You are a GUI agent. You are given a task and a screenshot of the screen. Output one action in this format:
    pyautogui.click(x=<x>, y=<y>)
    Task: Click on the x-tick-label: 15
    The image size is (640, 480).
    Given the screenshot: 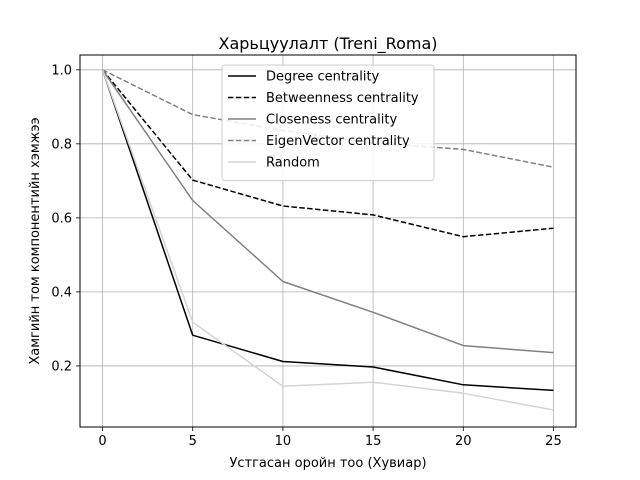 What is the action you would take?
    pyautogui.click(x=373, y=441)
    